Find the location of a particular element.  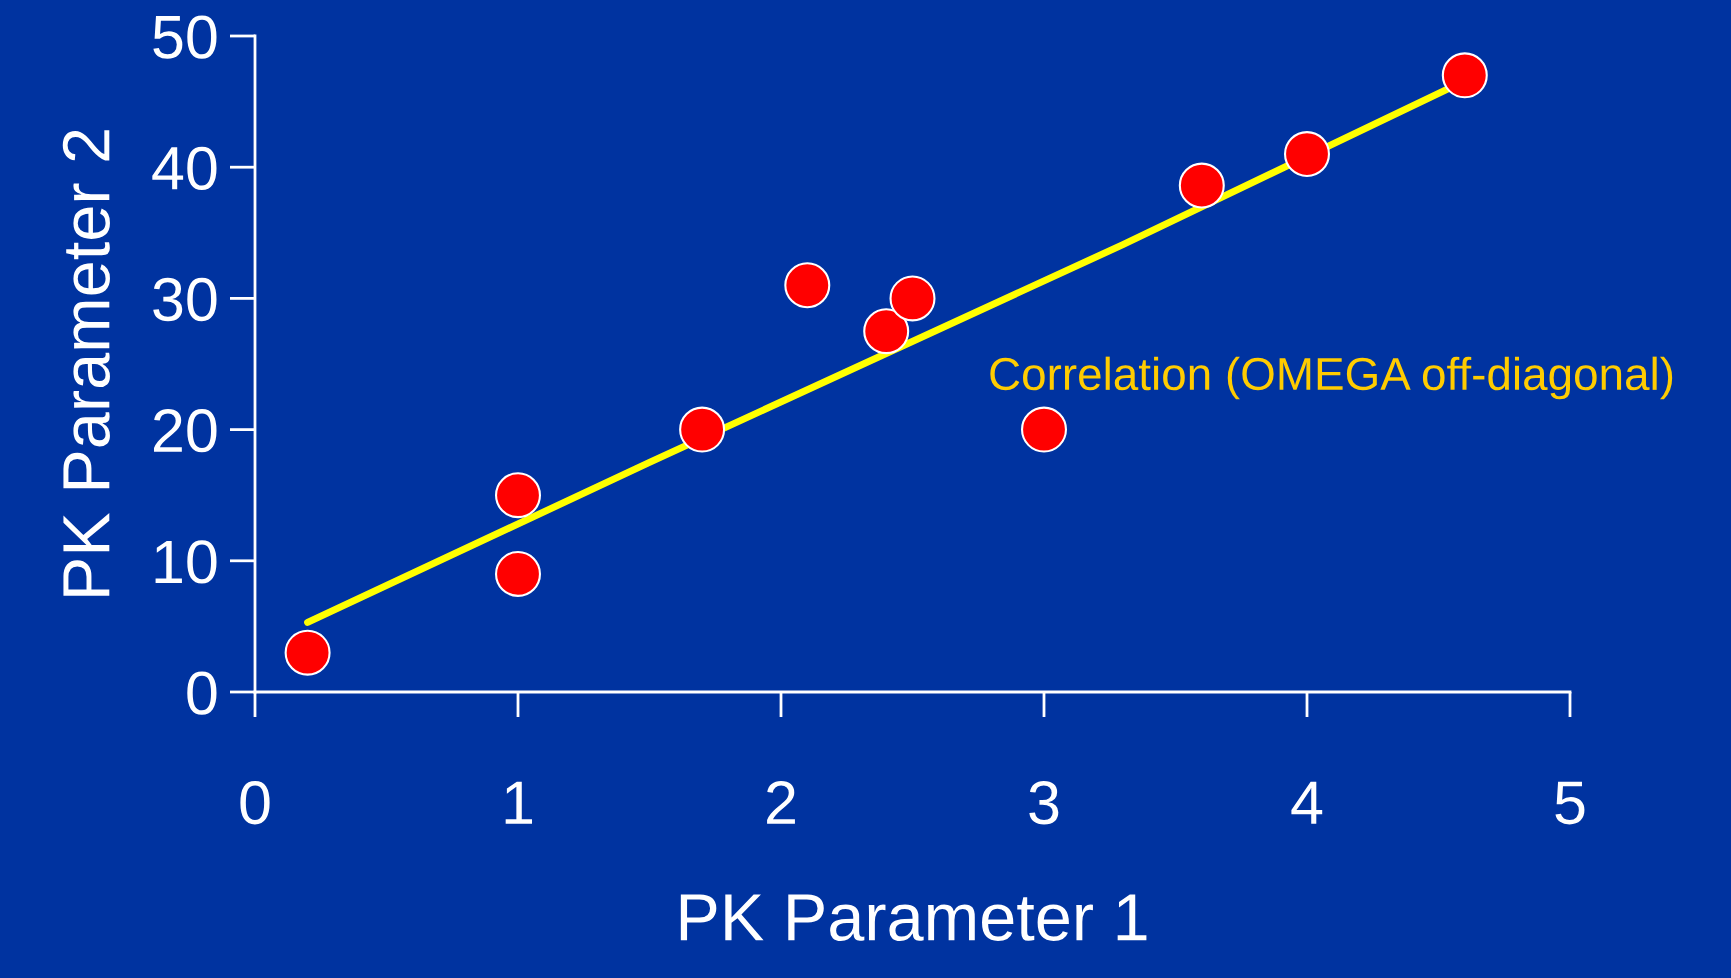

y-tick-label: 40 is located at coordinates (184, 168).